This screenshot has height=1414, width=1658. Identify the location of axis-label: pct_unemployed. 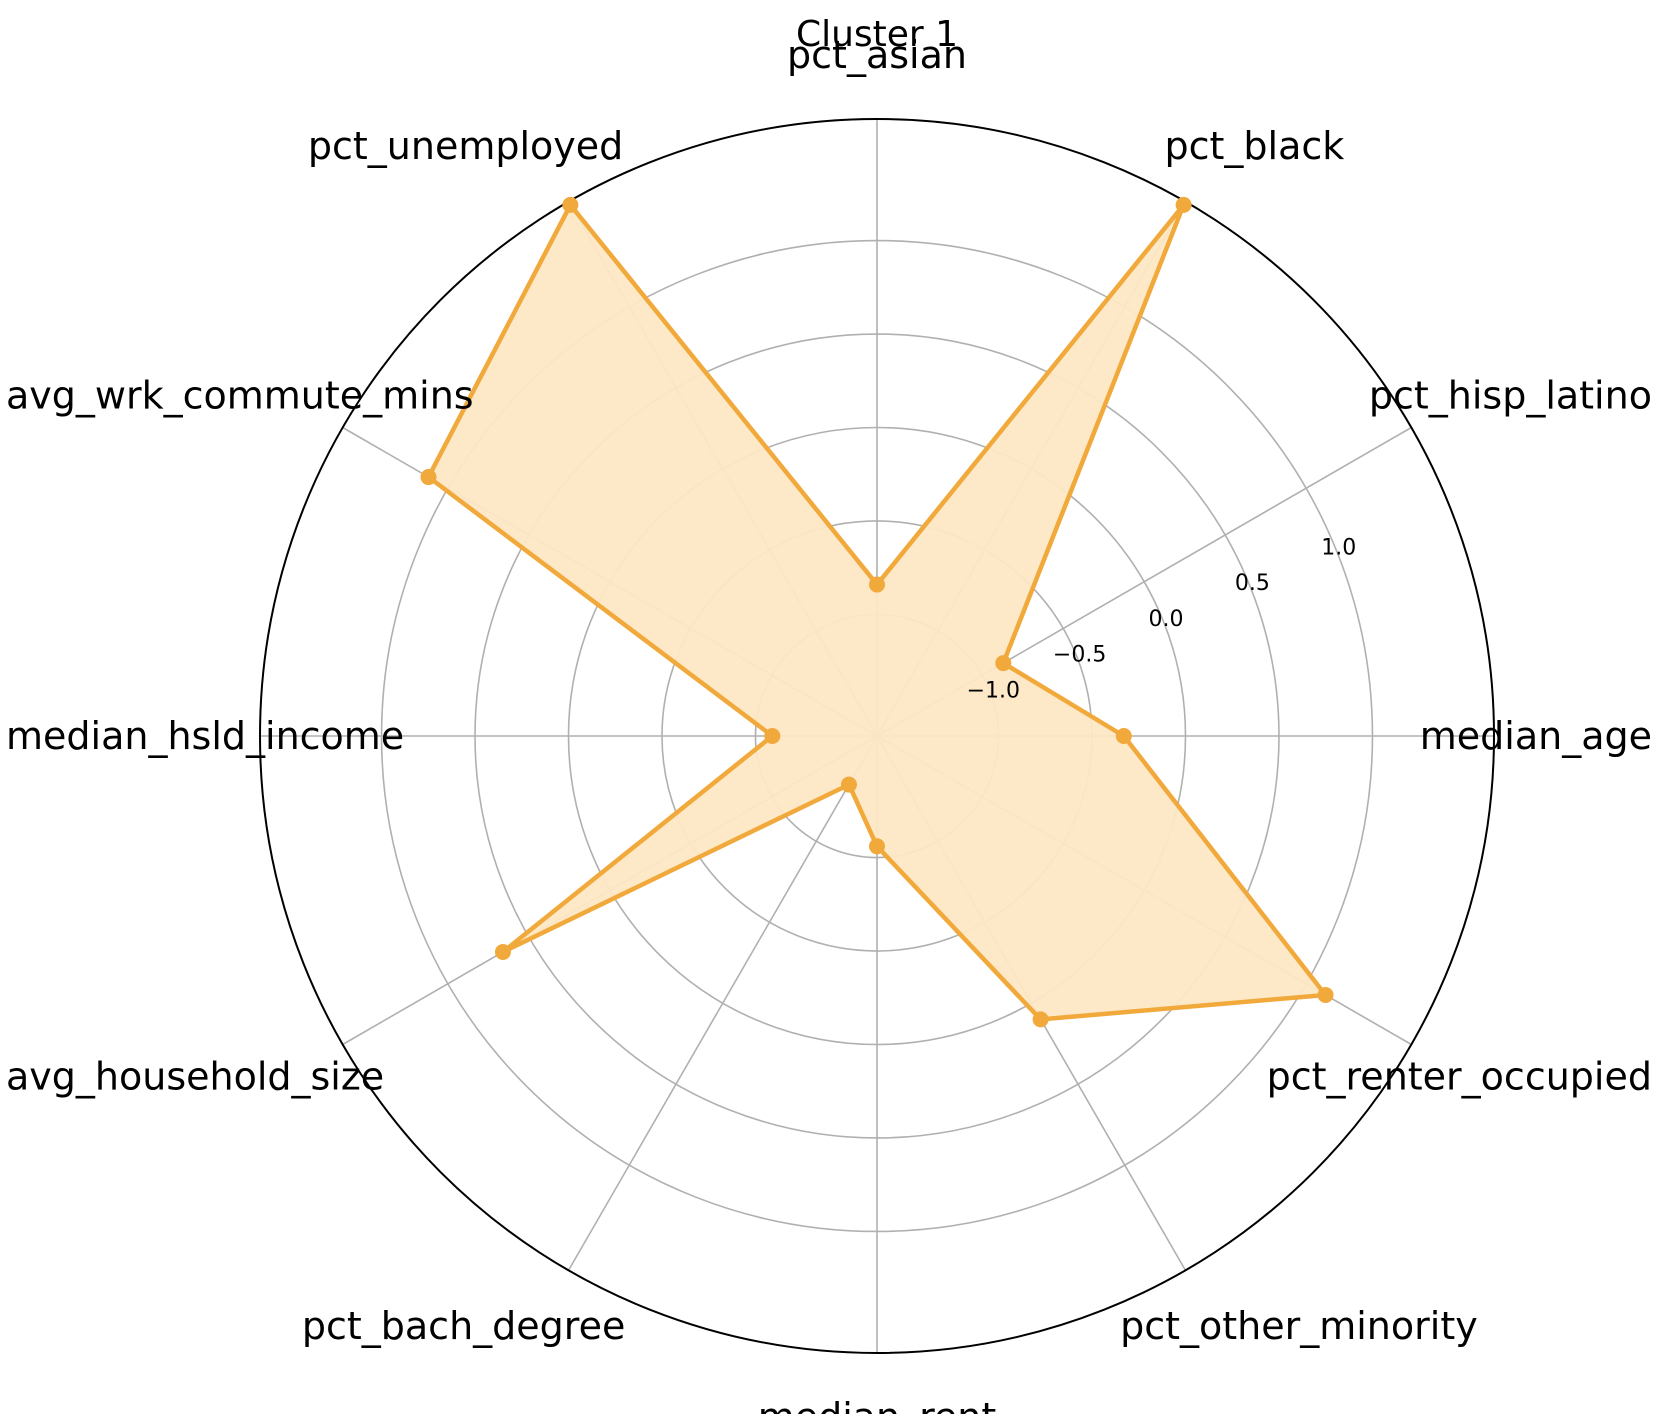
(465, 146).